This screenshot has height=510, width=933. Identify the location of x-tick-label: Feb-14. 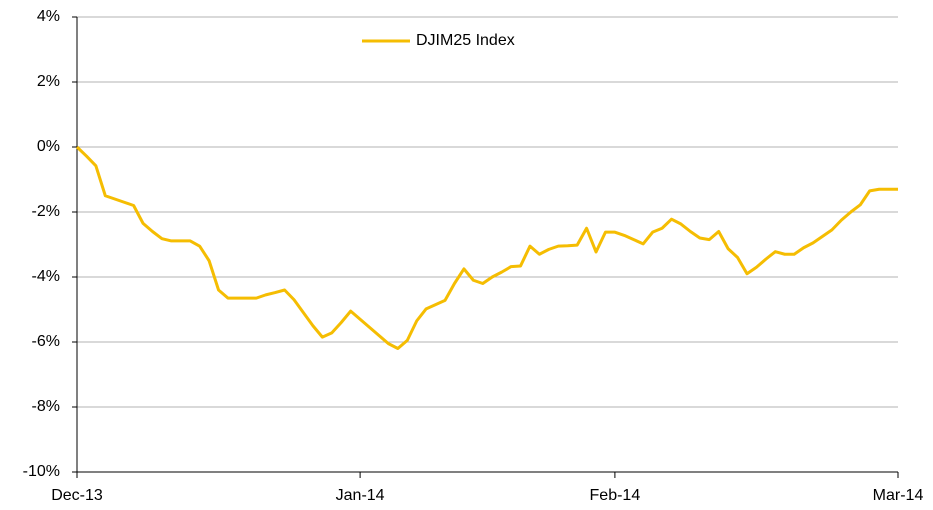
(615, 495).